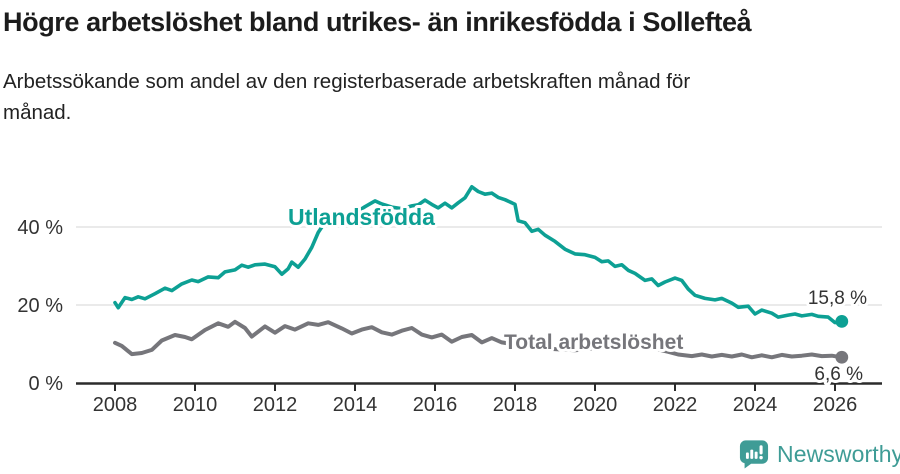 The width and height of the screenshot is (900, 474). What do you see at coordinates (275, 405) in the screenshot?
I see `x-axis-tick-label: 2012` at bounding box center [275, 405].